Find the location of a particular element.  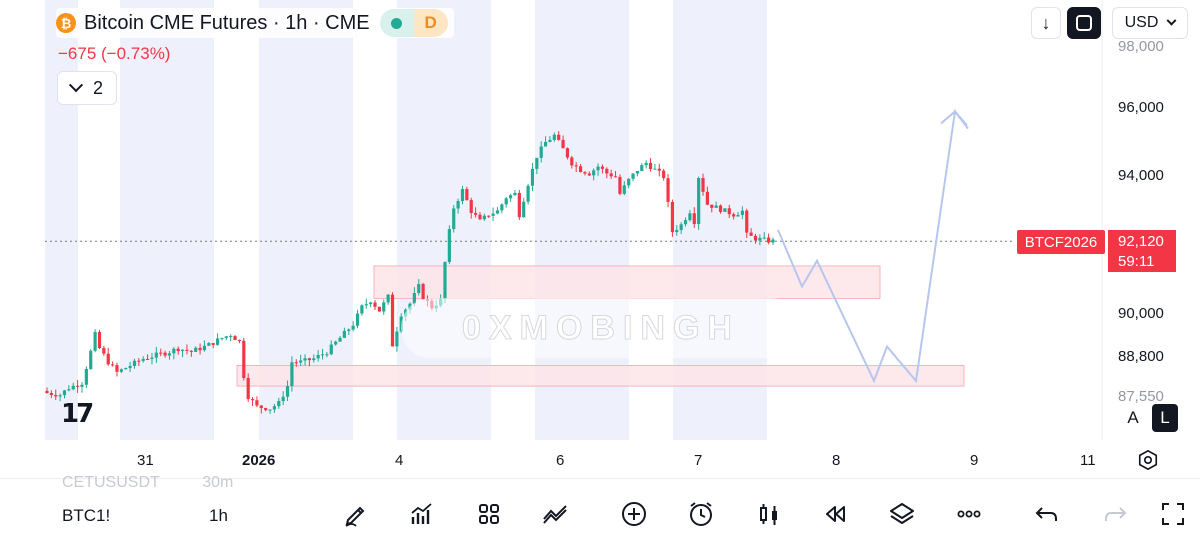

watermark-text: 0XMOBINGH is located at coordinates (601, 327).